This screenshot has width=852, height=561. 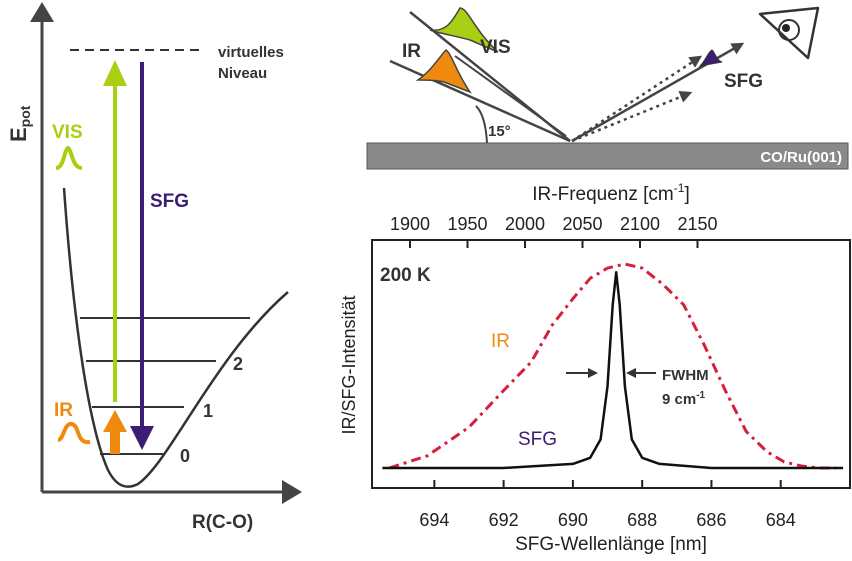 What do you see at coordinates (697, 224) in the screenshot?
I see `top-tick-label: 2150` at bounding box center [697, 224].